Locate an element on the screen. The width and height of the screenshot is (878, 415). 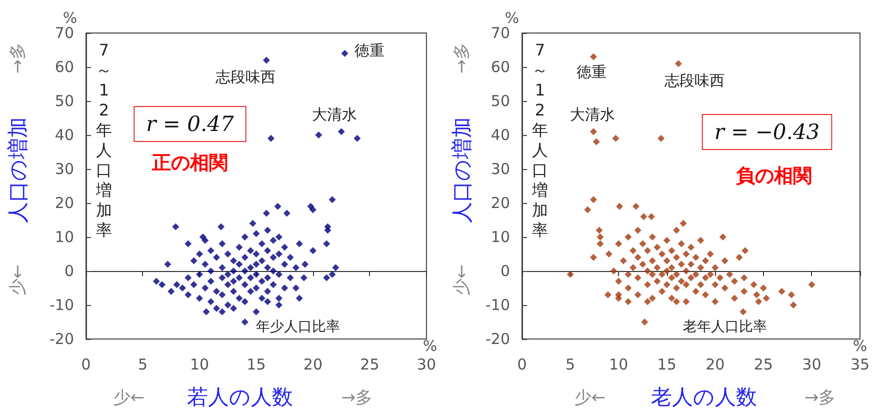
annotation: 負の相関 is located at coordinates (774, 176).